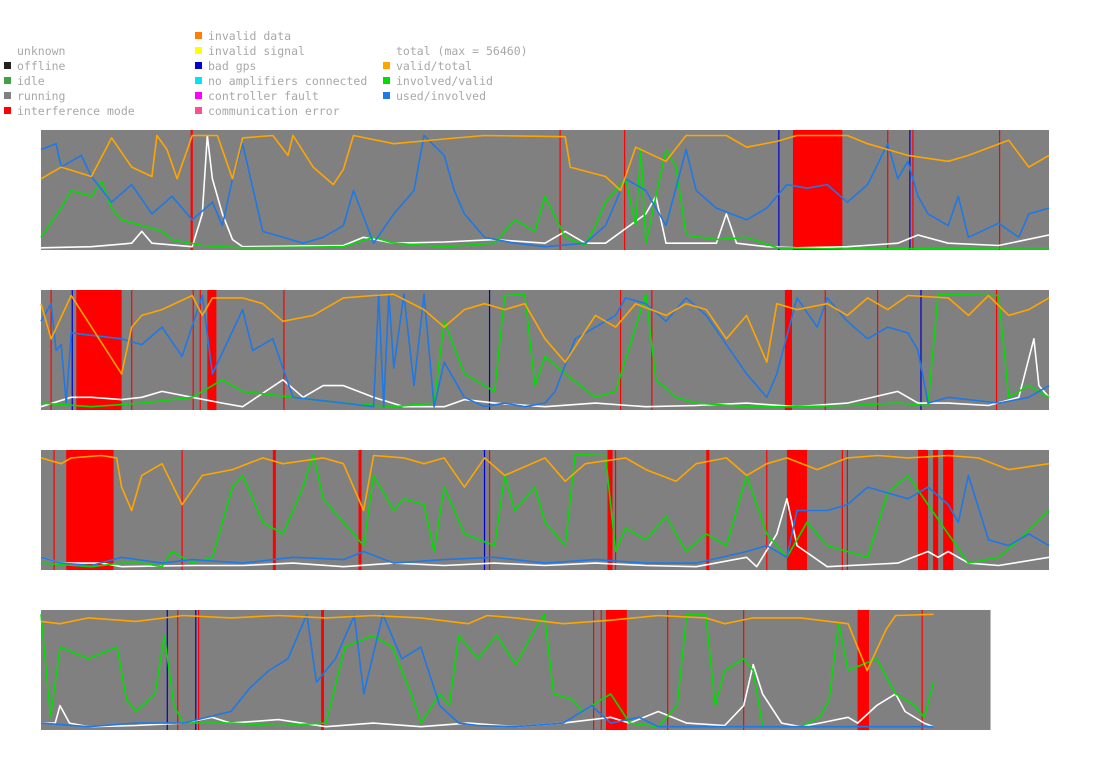 This screenshot has width=1095, height=764. I want to click on row-background-running, so click(545, 510).